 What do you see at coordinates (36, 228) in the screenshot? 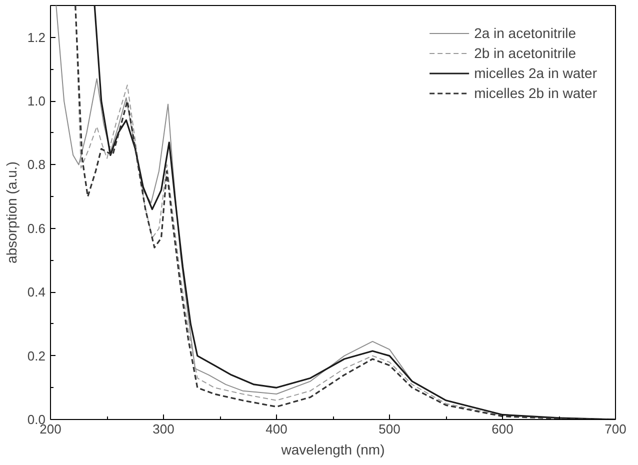
I see `y-tick-label: 0.6` at bounding box center [36, 228].